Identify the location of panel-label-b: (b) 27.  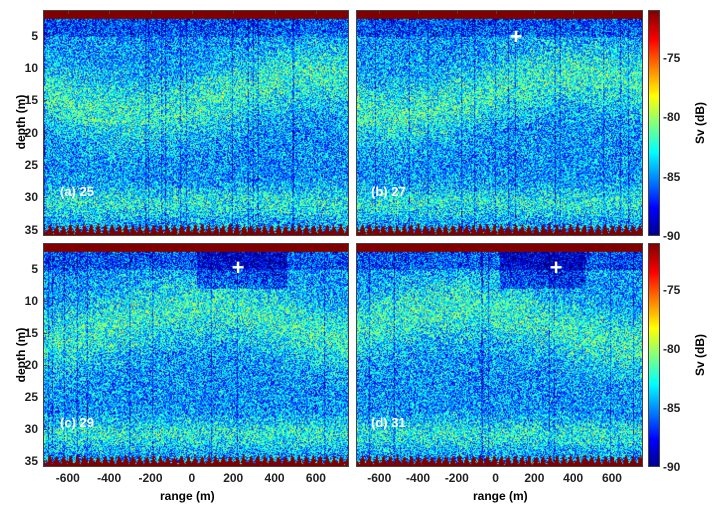
(388, 191).